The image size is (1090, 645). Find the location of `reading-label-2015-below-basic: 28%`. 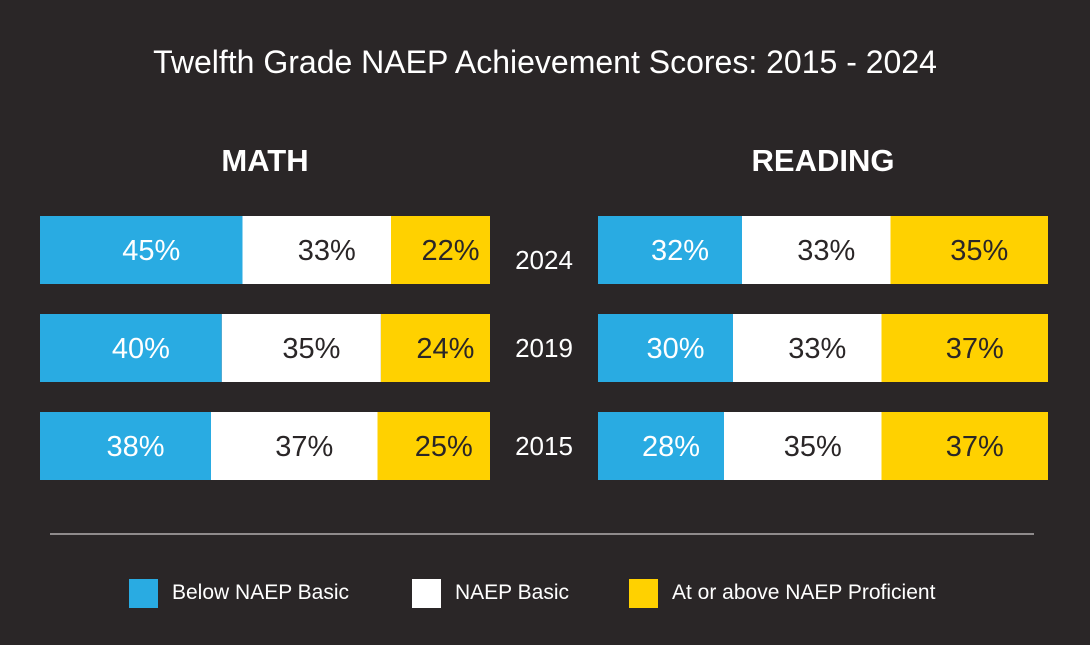

reading-label-2015-below-basic: 28% is located at coordinates (671, 447).